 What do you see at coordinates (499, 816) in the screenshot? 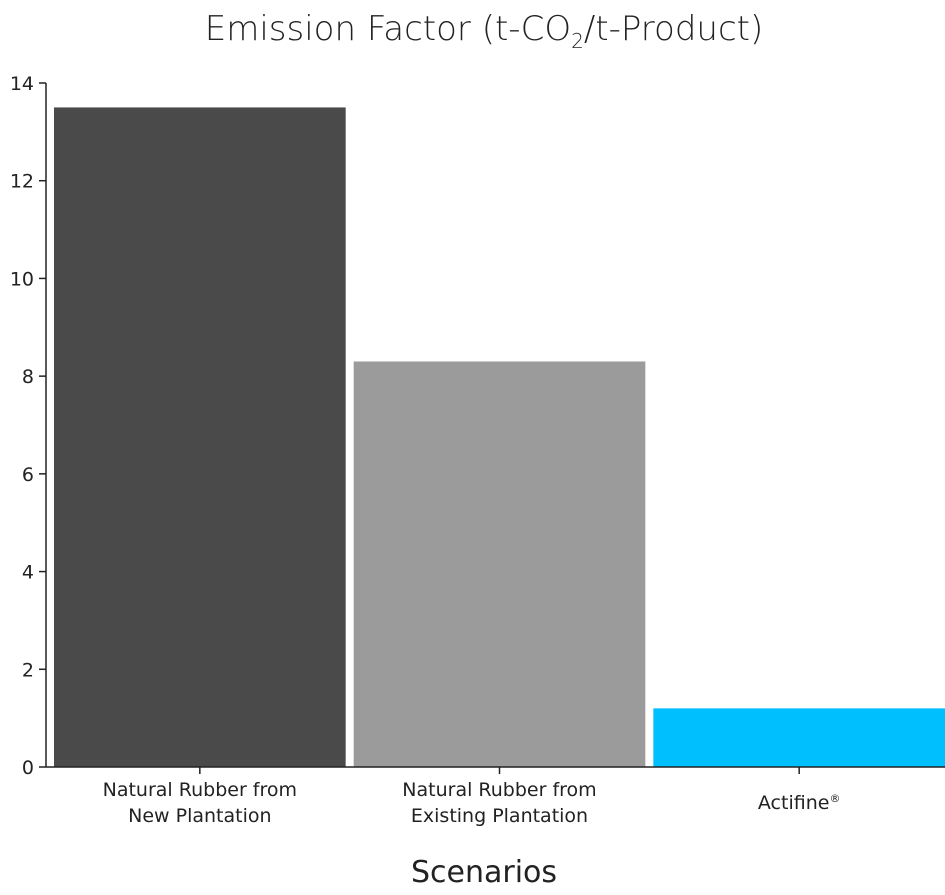
I see `x-tick-label: Existing Plantation` at bounding box center [499, 816].